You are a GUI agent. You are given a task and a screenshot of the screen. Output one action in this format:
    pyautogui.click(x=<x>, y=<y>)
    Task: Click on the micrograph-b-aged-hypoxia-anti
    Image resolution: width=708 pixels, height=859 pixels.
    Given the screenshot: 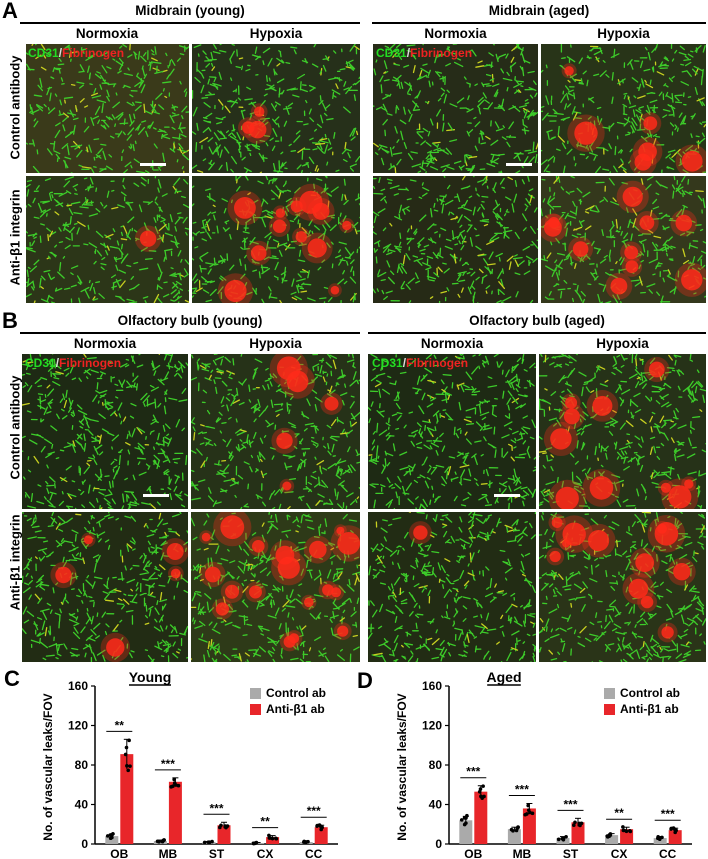 What is the action you would take?
    pyautogui.click(x=622, y=587)
    